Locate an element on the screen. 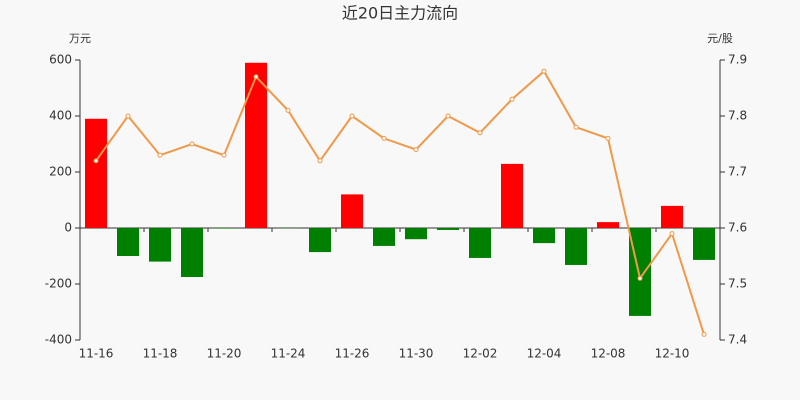  x-tick-label: 12-04 is located at coordinates (544, 354).